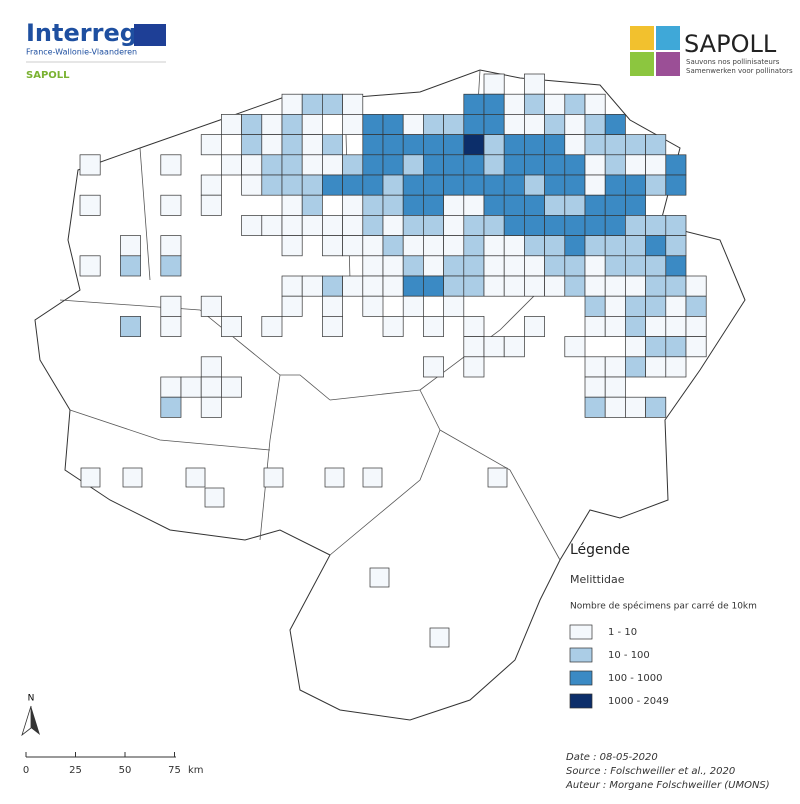  I want to click on scale-label: 0, so click(26, 770).